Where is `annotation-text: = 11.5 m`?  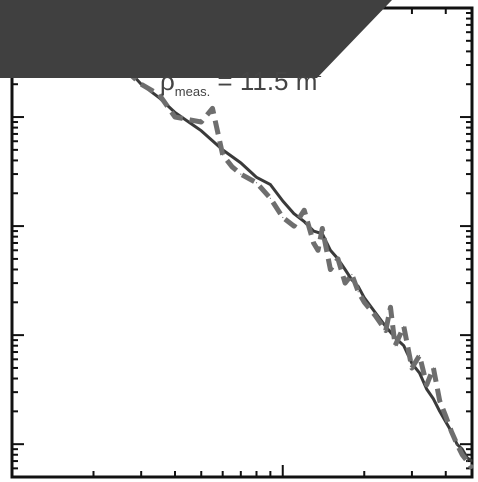 annotation-text: = 11.5 m is located at coordinates (263, 81).